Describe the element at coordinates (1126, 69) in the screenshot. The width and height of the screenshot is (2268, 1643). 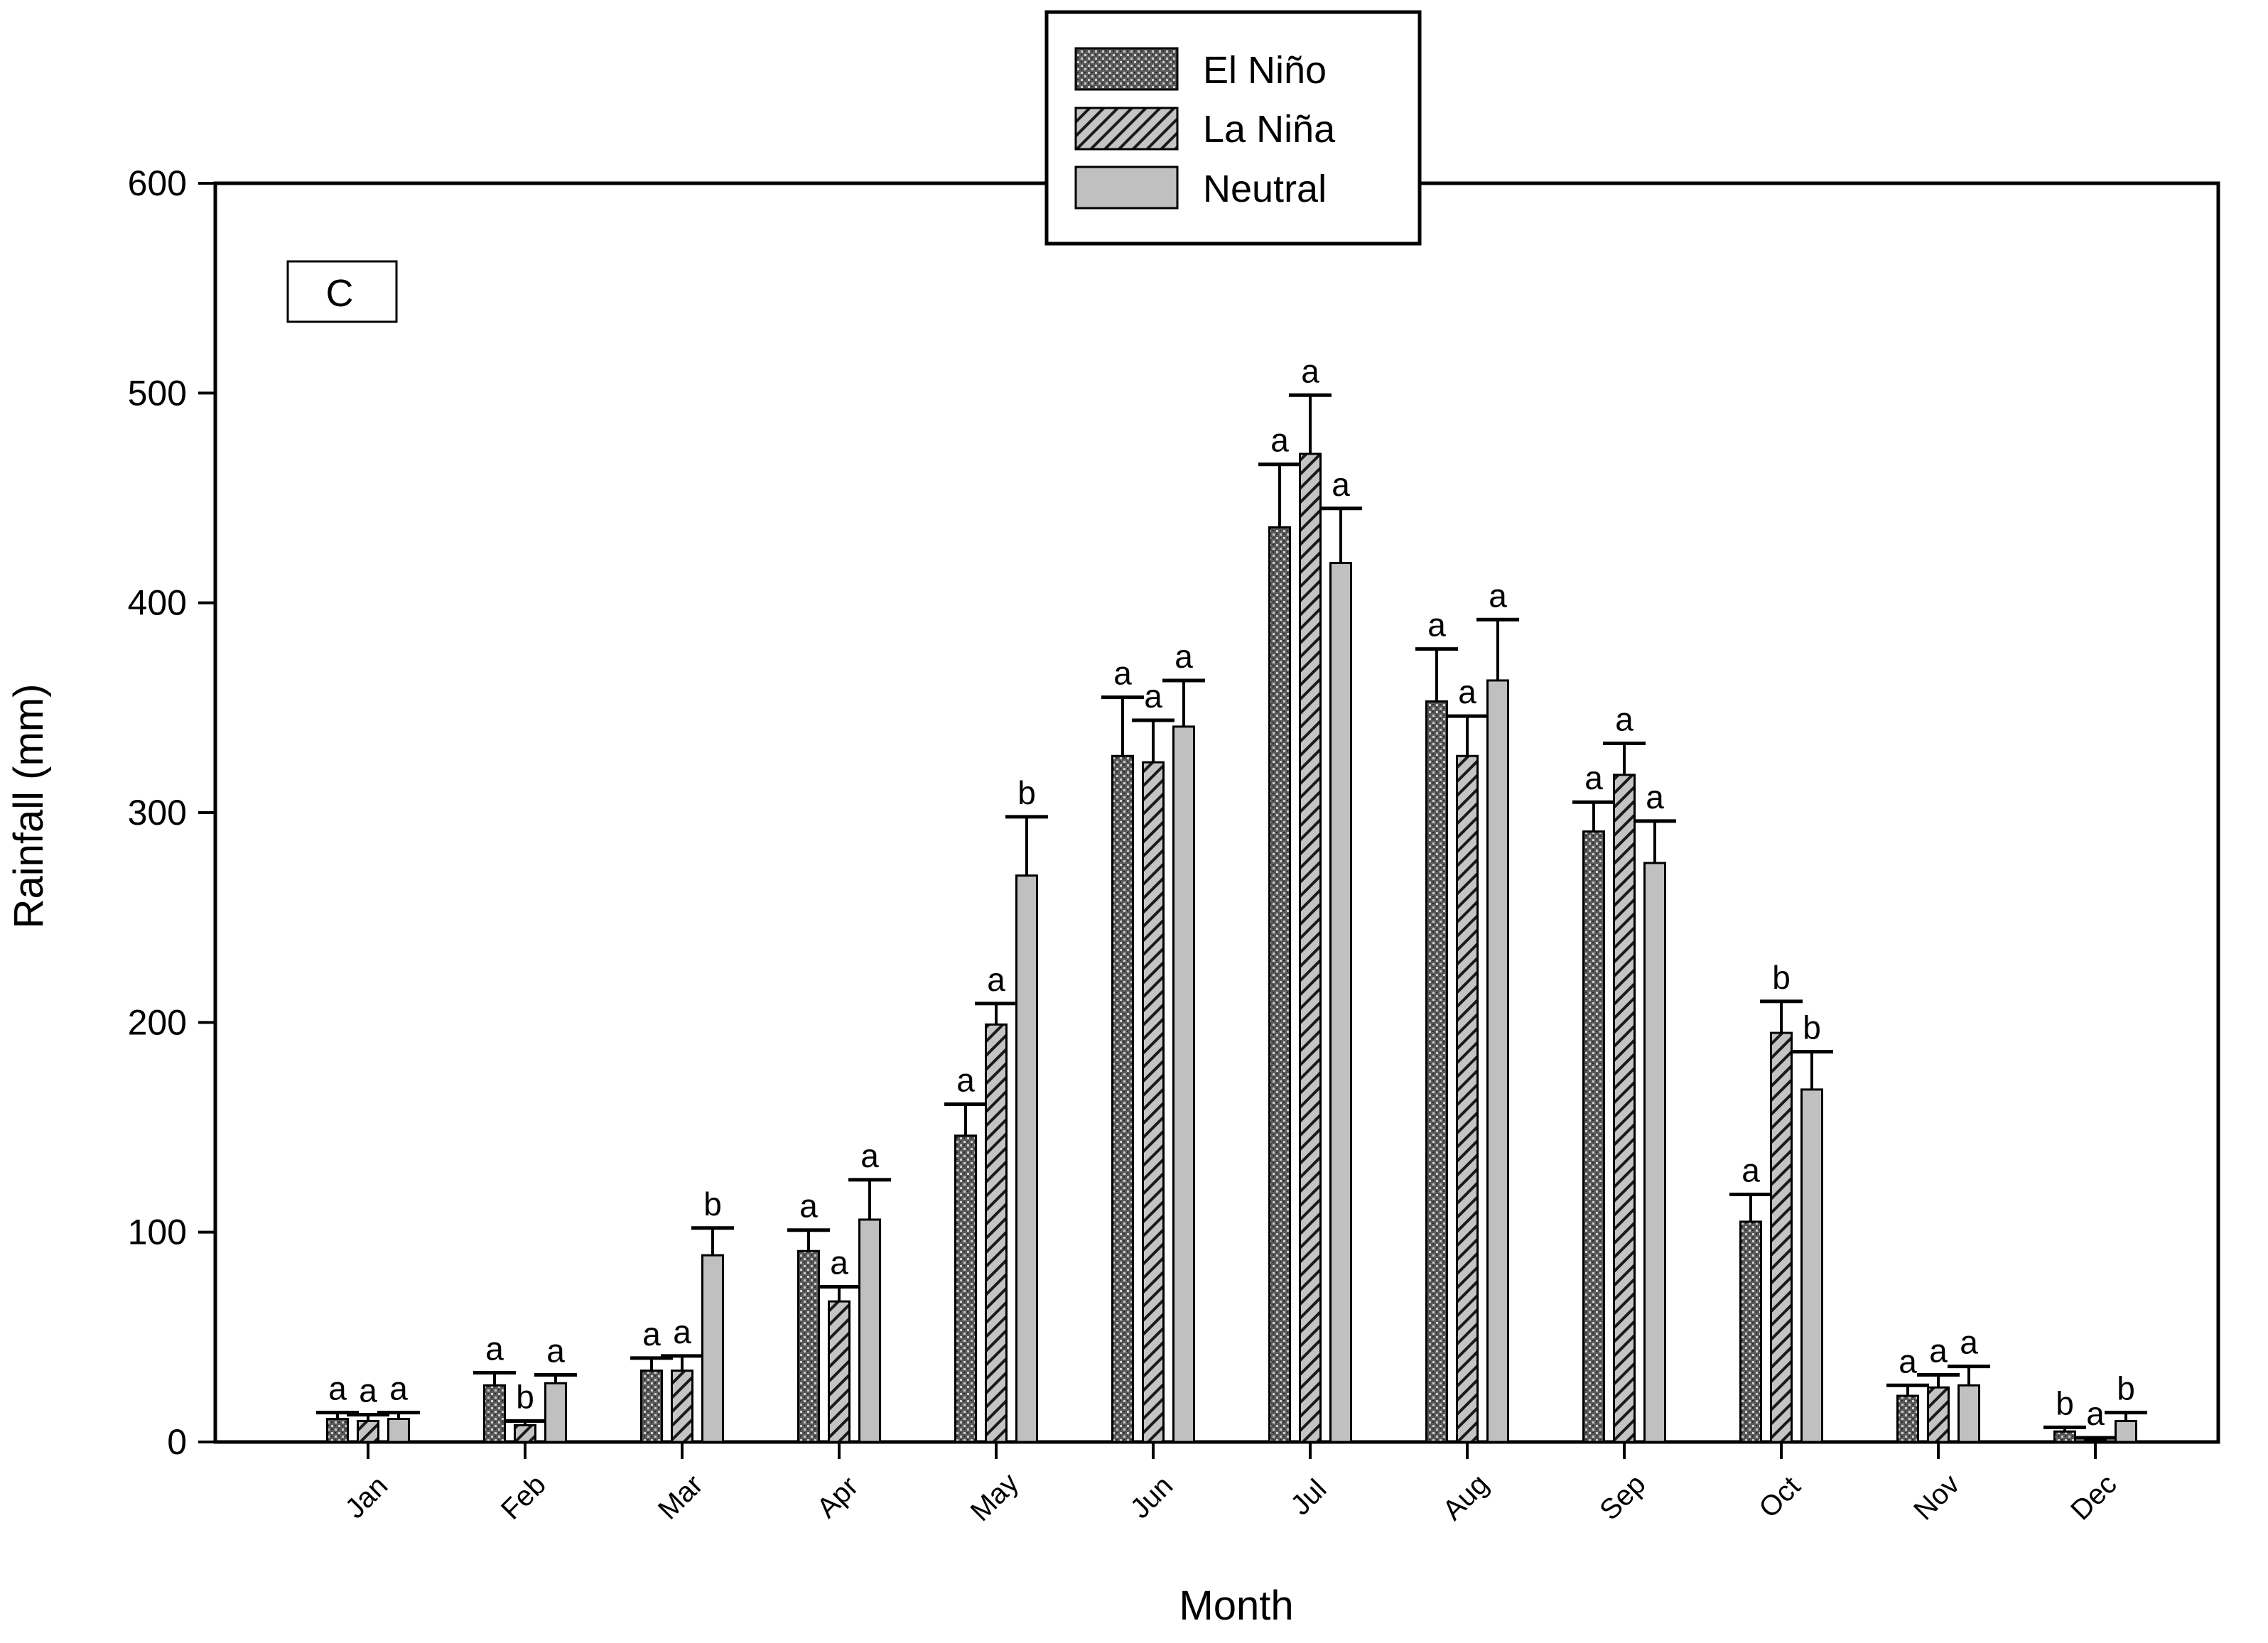
I see `legend-swatch-el-nino` at that location.